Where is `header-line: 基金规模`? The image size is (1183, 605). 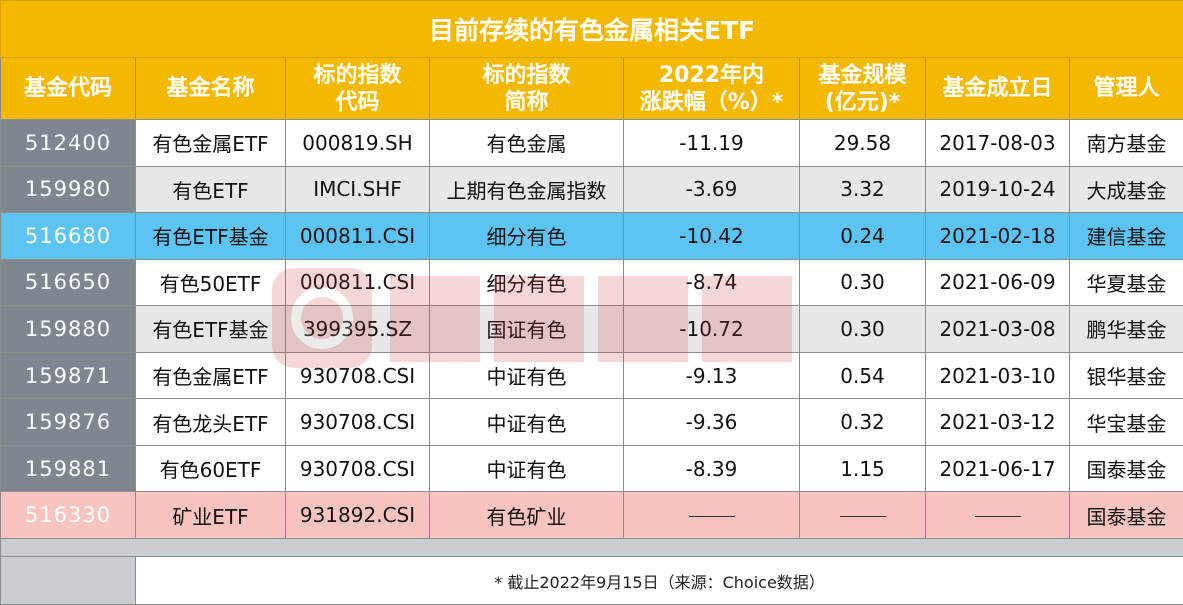
header-line: 基金规模 is located at coordinates (862, 75).